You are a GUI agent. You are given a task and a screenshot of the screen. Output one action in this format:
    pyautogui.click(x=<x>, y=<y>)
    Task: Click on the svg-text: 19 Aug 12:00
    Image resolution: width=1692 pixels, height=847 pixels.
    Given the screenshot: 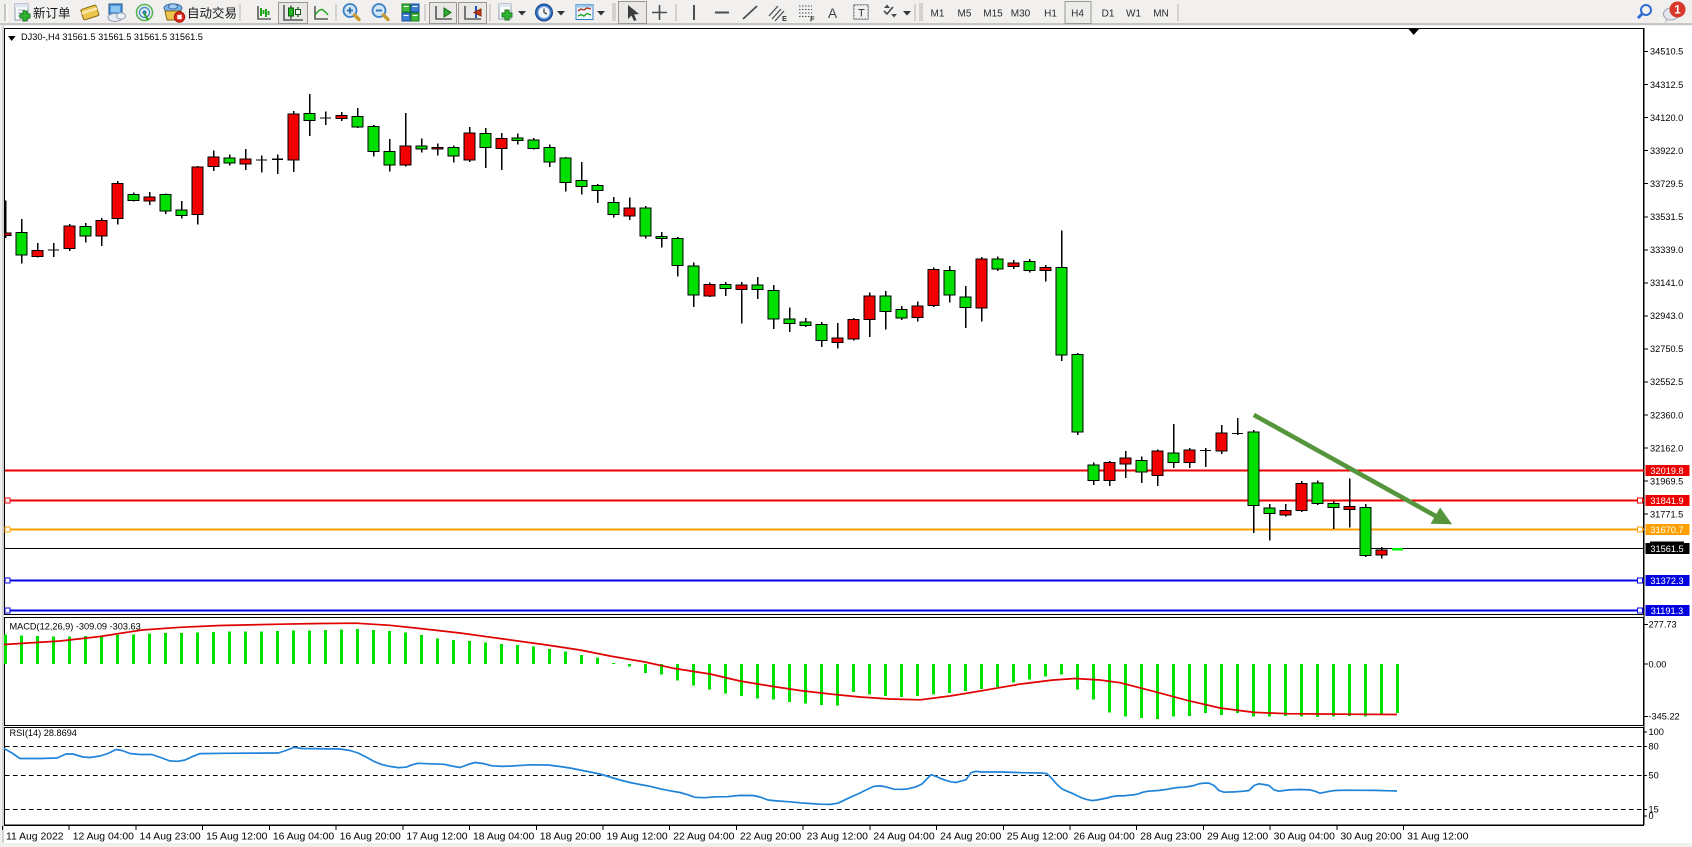 What is the action you would take?
    pyautogui.click(x=636, y=837)
    